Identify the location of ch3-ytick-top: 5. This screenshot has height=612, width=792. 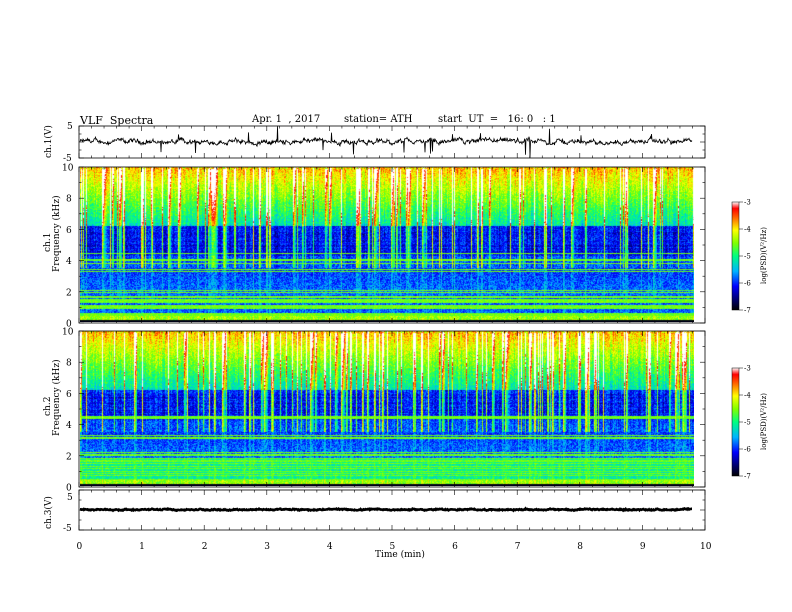
(70, 498).